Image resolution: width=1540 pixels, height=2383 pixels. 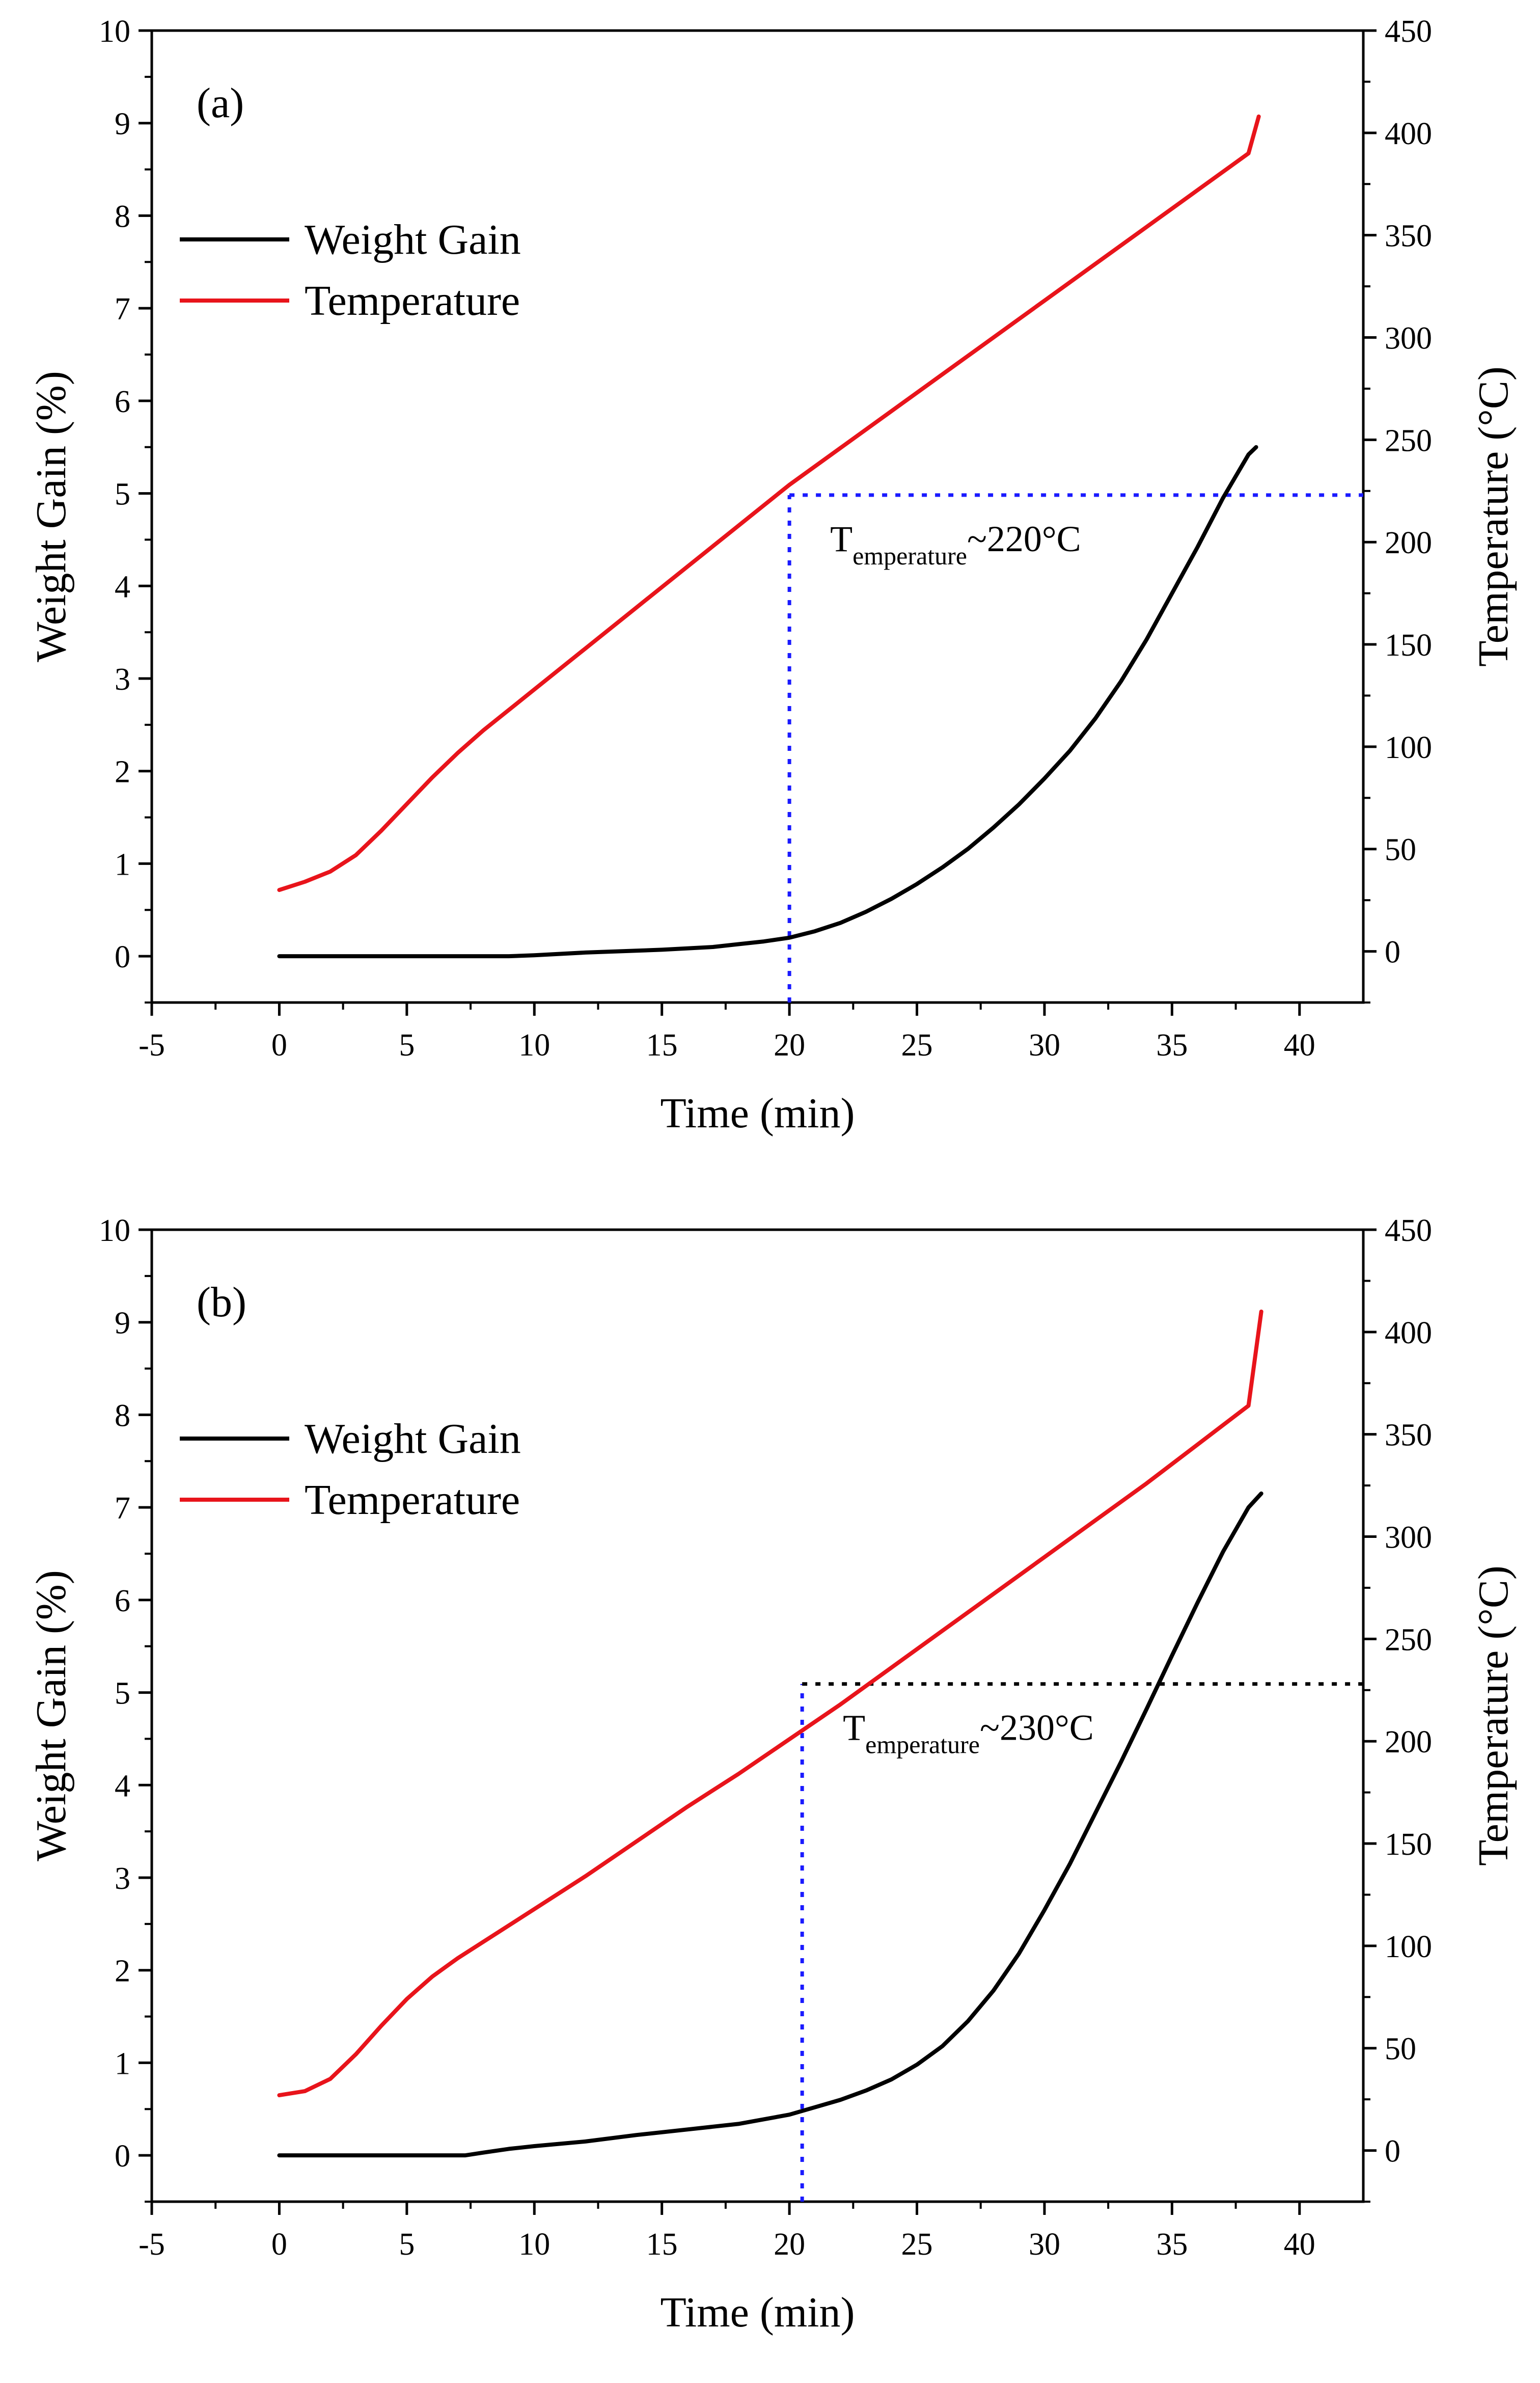 I want to click on reference-annotation: Temperature~230°C, so click(x=969, y=1734).